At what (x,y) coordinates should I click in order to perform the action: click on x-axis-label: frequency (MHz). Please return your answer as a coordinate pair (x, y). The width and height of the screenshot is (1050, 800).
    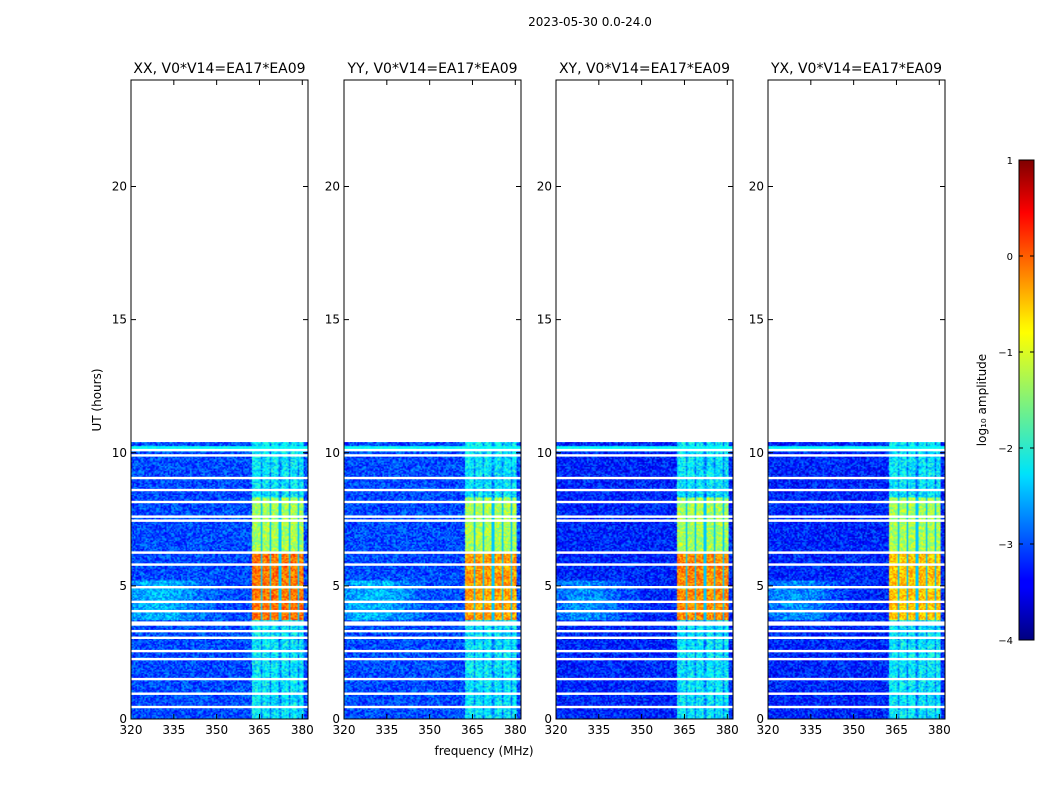
    Looking at the image, I should click on (483, 751).